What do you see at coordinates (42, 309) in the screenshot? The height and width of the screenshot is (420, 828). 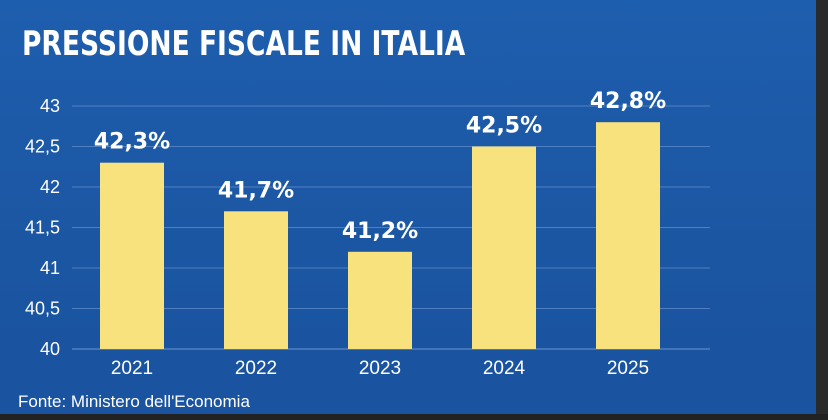 I see `y-tick-label: 40,5` at bounding box center [42, 309].